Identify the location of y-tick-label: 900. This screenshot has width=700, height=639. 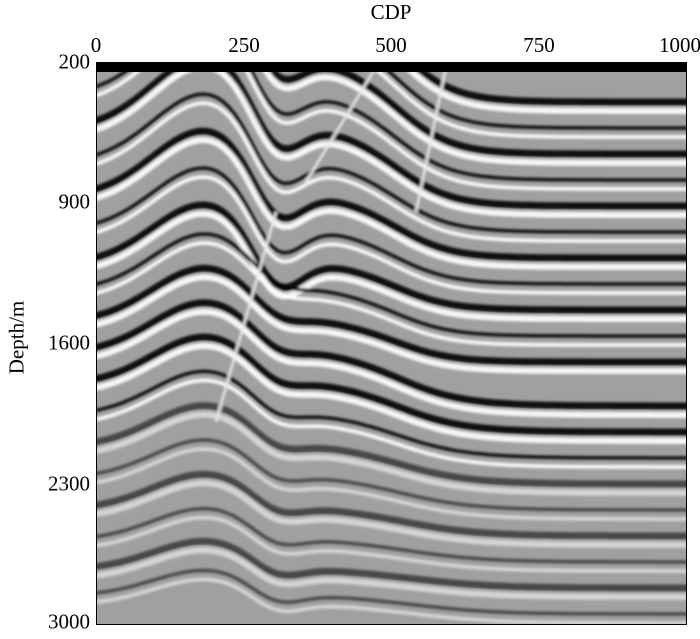
(74, 201).